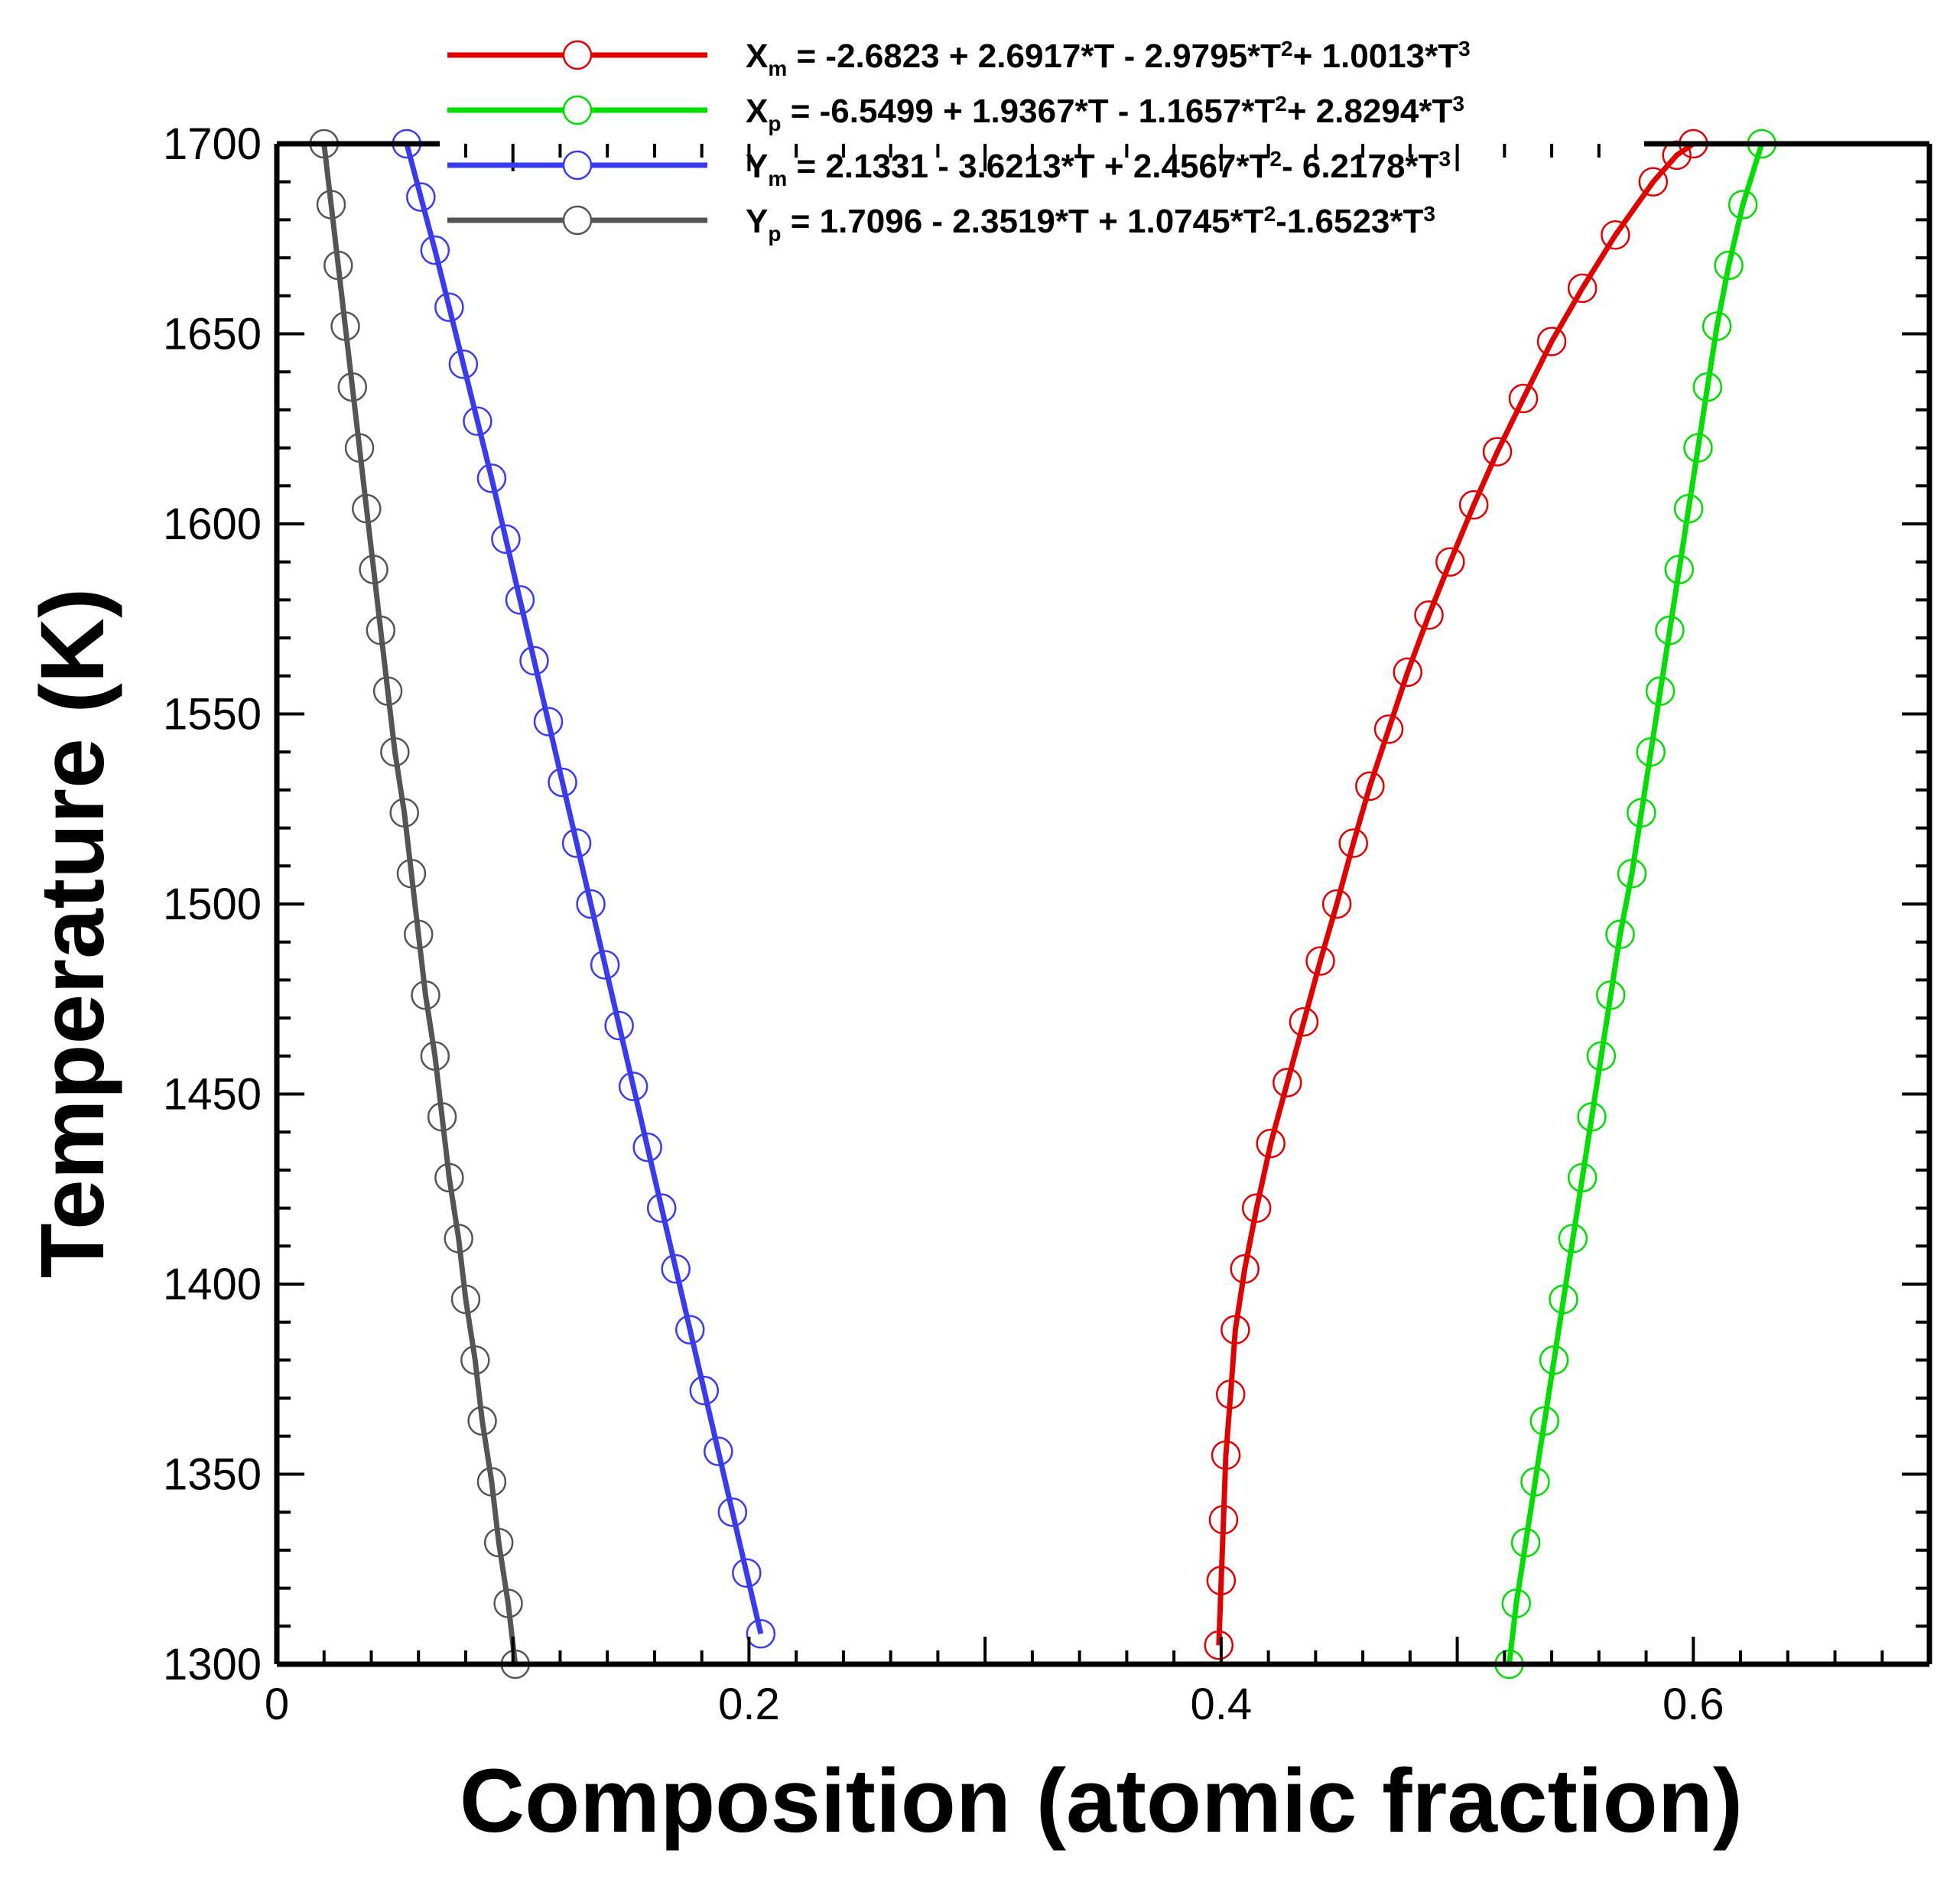  What do you see at coordinates (212, 334) in the screenshot?
I see `y-tick-label-7: 1650` at bounding box center [212, 334].